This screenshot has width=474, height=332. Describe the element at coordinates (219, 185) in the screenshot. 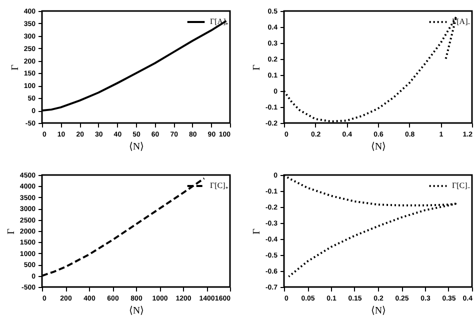

I see `legend-label: Γ[C]₊` at that location.